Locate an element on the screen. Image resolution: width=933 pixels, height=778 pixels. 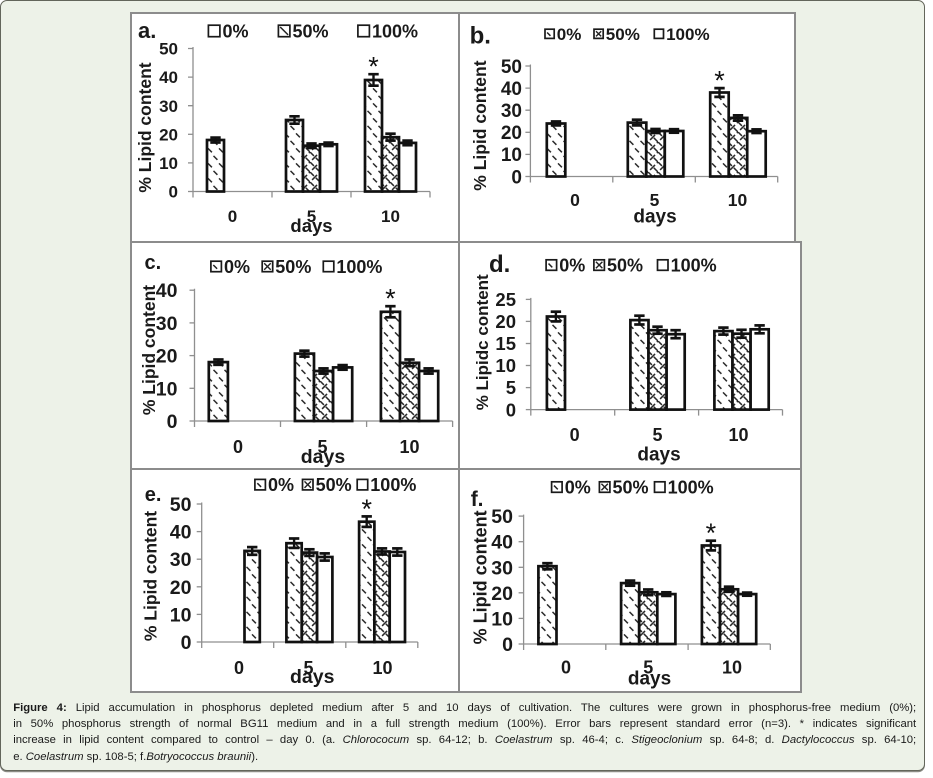
svg-text: 15 is located at coordinates (505, 343).